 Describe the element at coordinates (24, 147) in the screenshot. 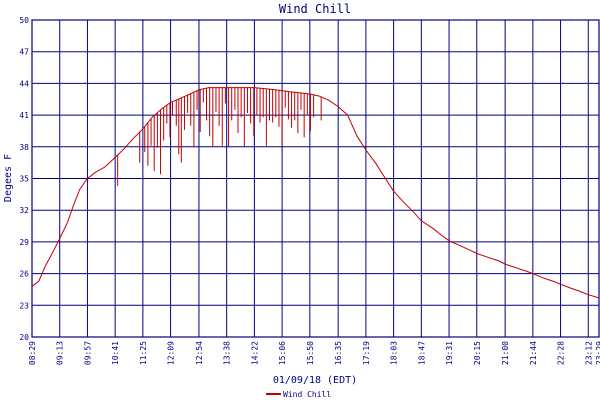

I see `y-tick-label: 38` at that location.